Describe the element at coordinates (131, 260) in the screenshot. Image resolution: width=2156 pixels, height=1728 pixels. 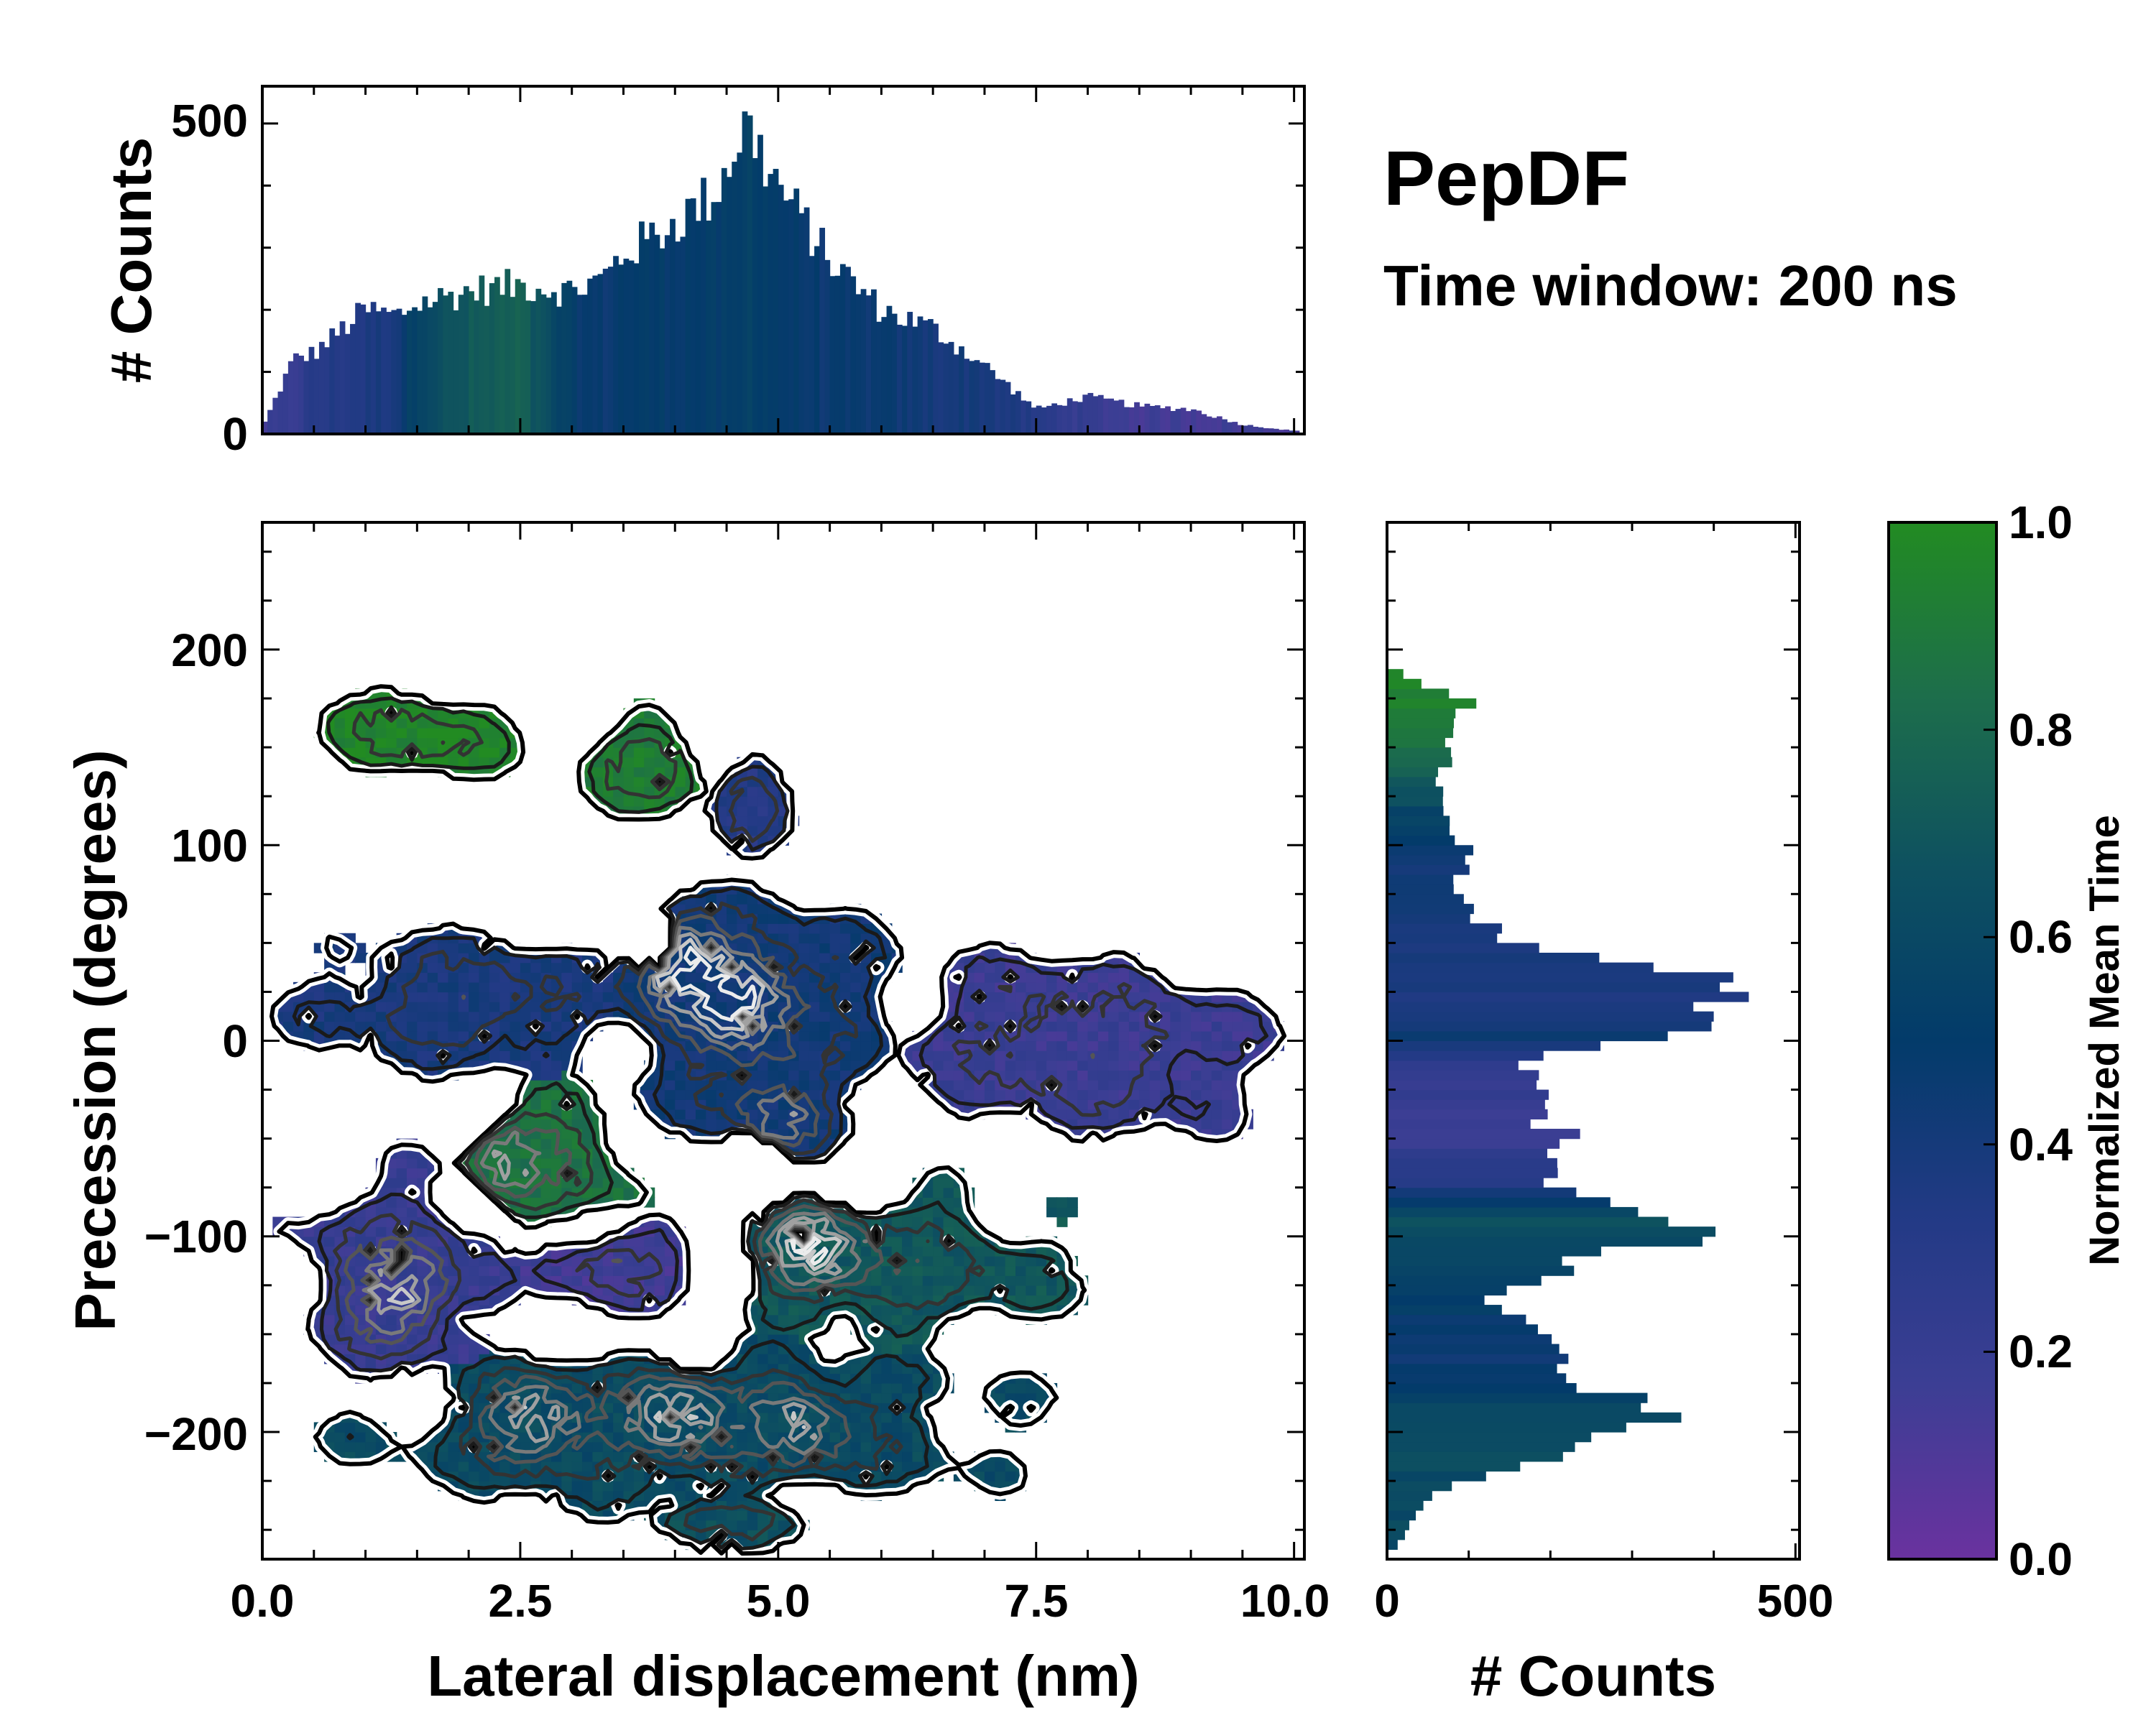
I see `top-histogram-ylabel: # Counts` at that location.